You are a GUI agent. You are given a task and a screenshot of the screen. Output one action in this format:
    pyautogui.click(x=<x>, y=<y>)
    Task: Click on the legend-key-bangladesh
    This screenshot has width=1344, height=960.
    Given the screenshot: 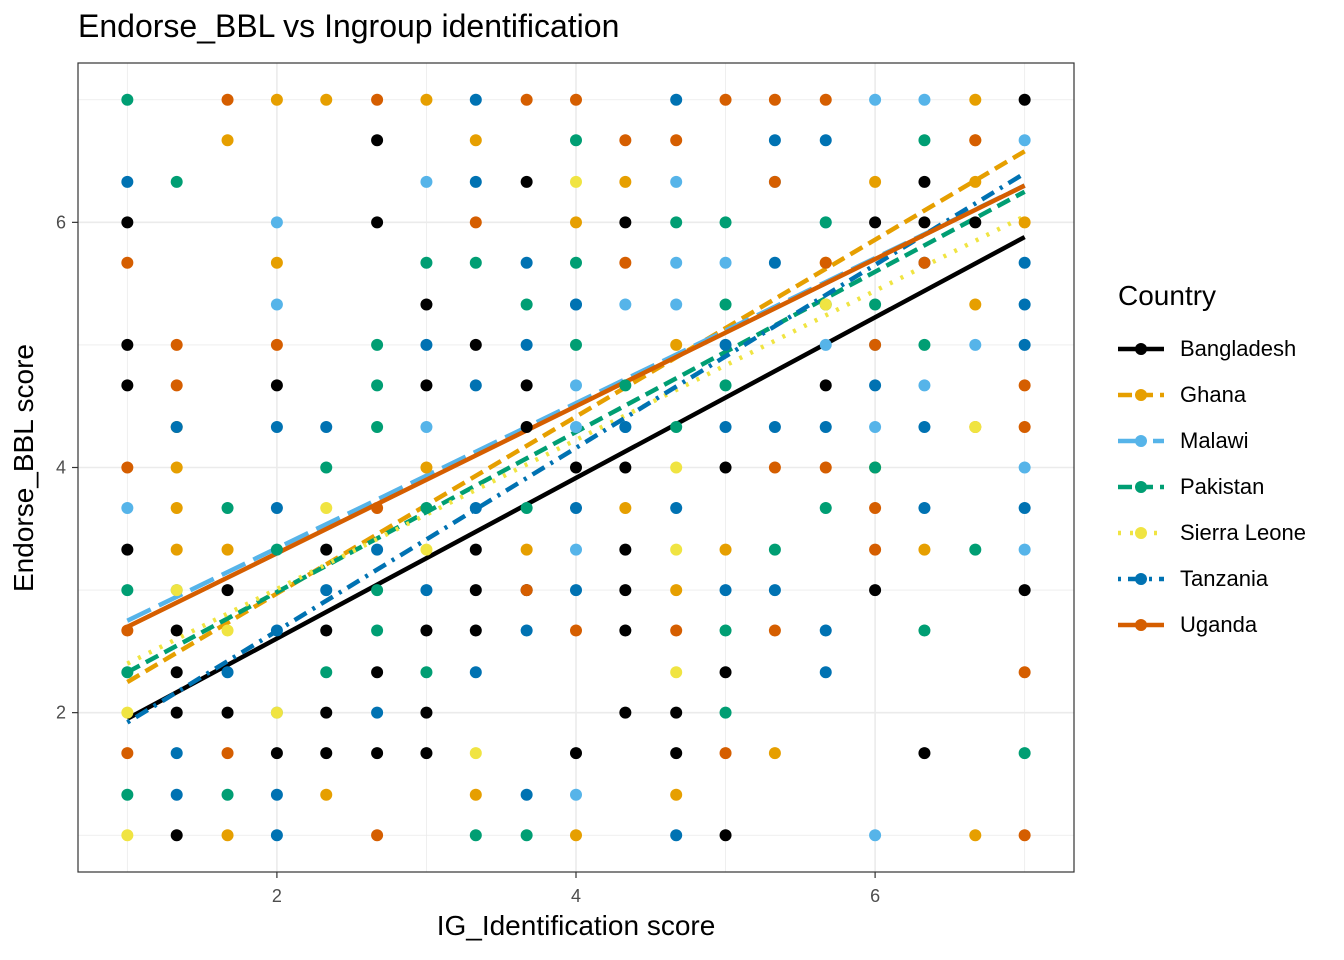 What is the action you would take?
    pyautogui.click(x=1141, y=349)
    